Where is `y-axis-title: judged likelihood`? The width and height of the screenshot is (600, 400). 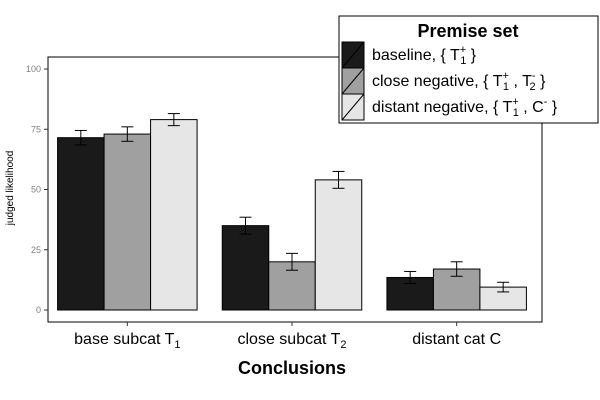
y-axis-title: judged likelihood is located at coordinates (10, 189).